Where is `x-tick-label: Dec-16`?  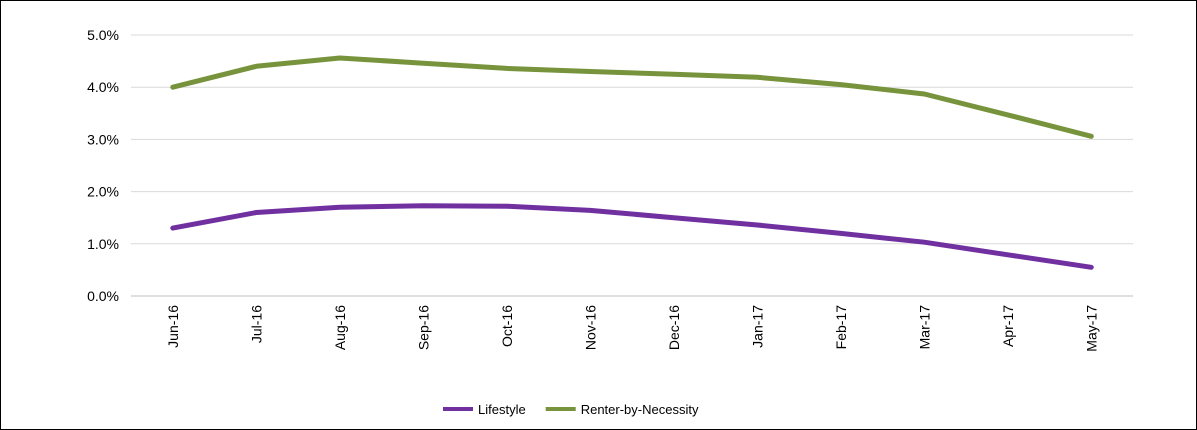
x-tick-label: Dec-16 is located at coordinates (674, 327).